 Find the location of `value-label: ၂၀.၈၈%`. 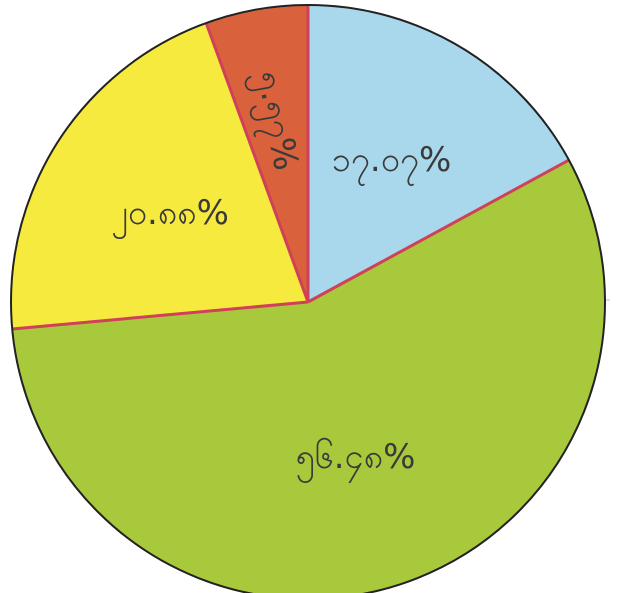

value-label: ၂၀.၈၈% is located at coordinates (170, 216).